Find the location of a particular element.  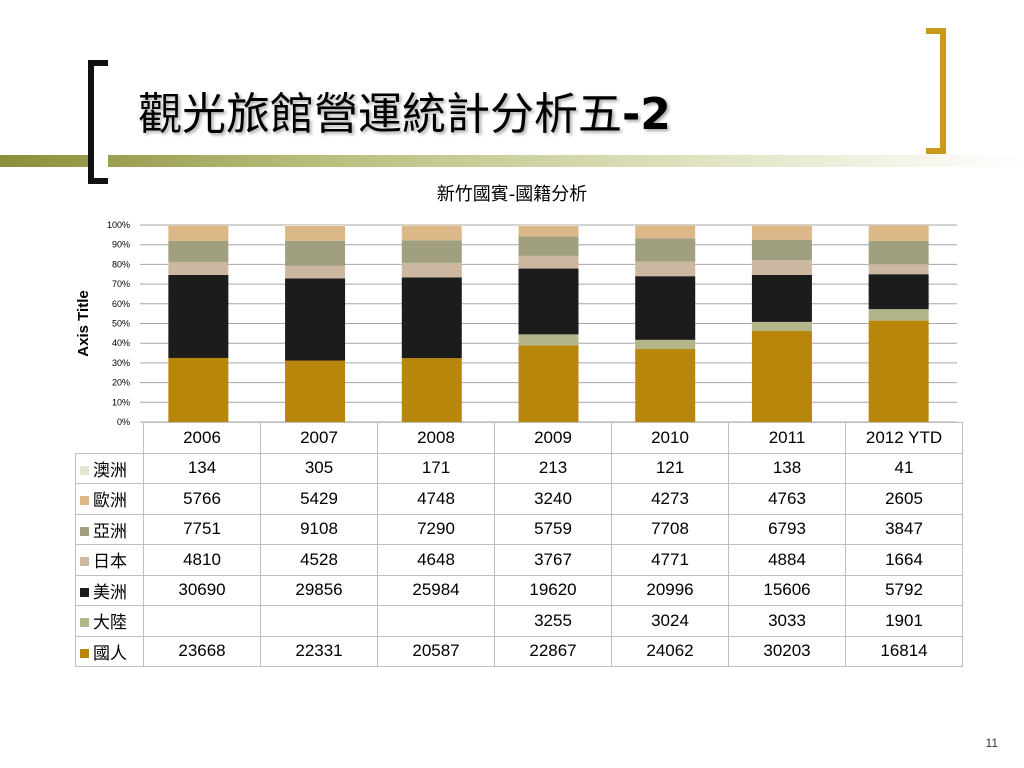

series-legend-label: 國人 is located at coordinates (109, 651).